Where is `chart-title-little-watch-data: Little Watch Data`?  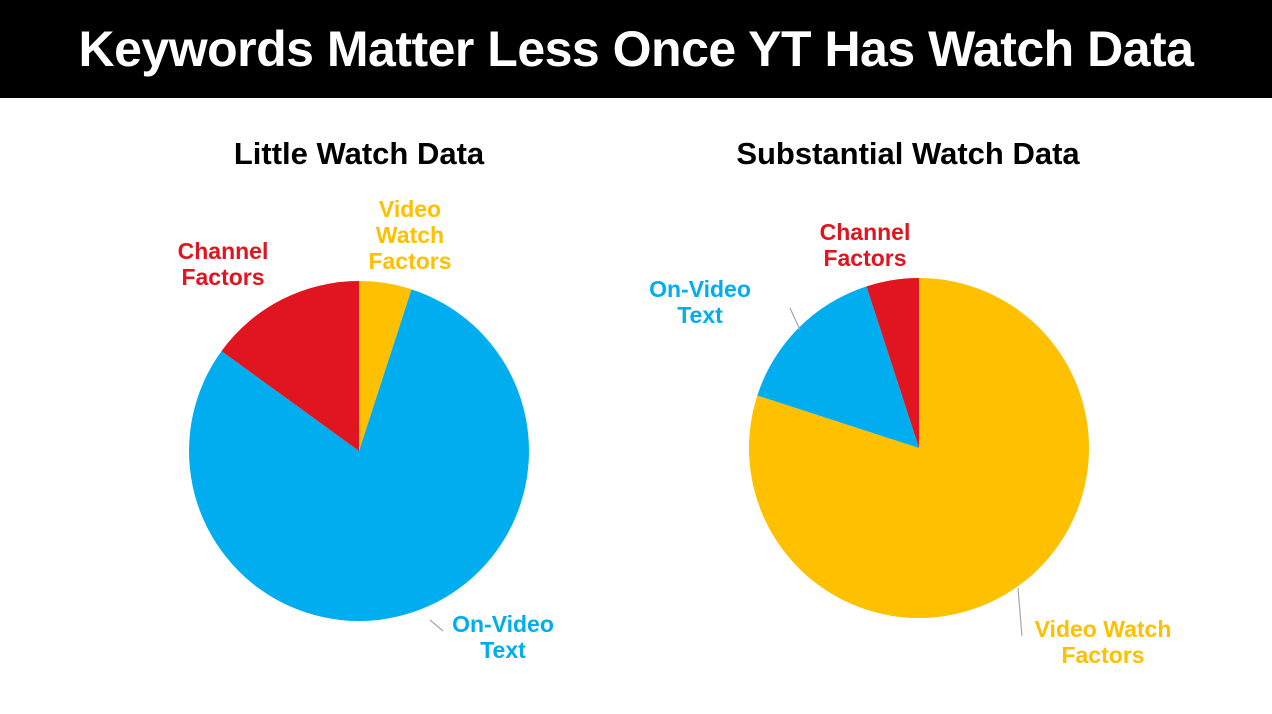 chart-title-little-watch-data: Little Watch Data is located at coordinates (359, 153).